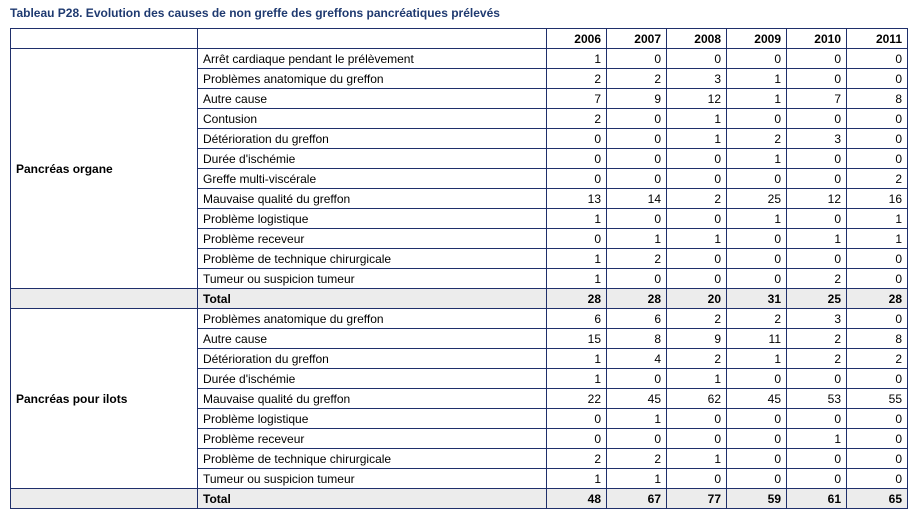 This screenshot has width=912, height=516. What do you see at coordinates (372, 238) in the screenshot?
I see `cause-cell: Problème receveur` at bounding box center [372, 238].